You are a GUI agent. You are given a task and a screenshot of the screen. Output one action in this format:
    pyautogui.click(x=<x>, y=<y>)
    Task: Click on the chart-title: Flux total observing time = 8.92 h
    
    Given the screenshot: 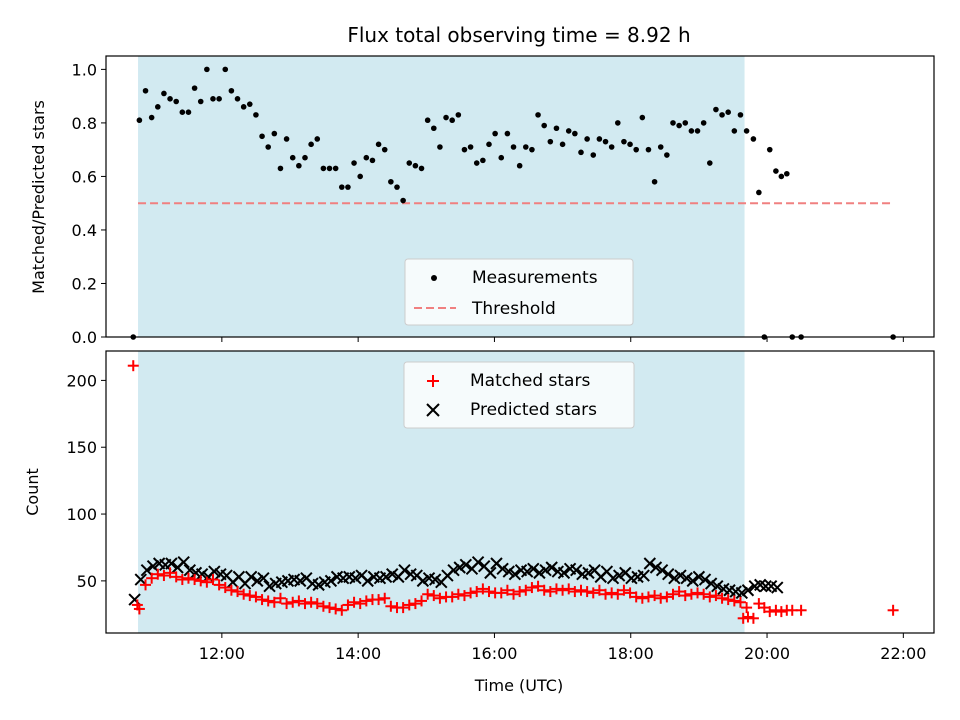 What is the action you would take?
    pyautogui.click(x=518, y=35)
    